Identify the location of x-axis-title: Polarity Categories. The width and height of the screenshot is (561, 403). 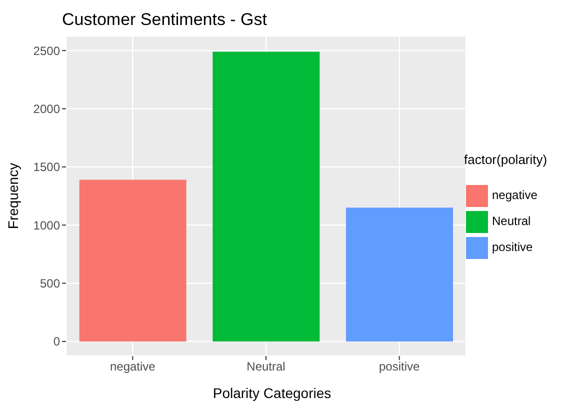
(272, 393).